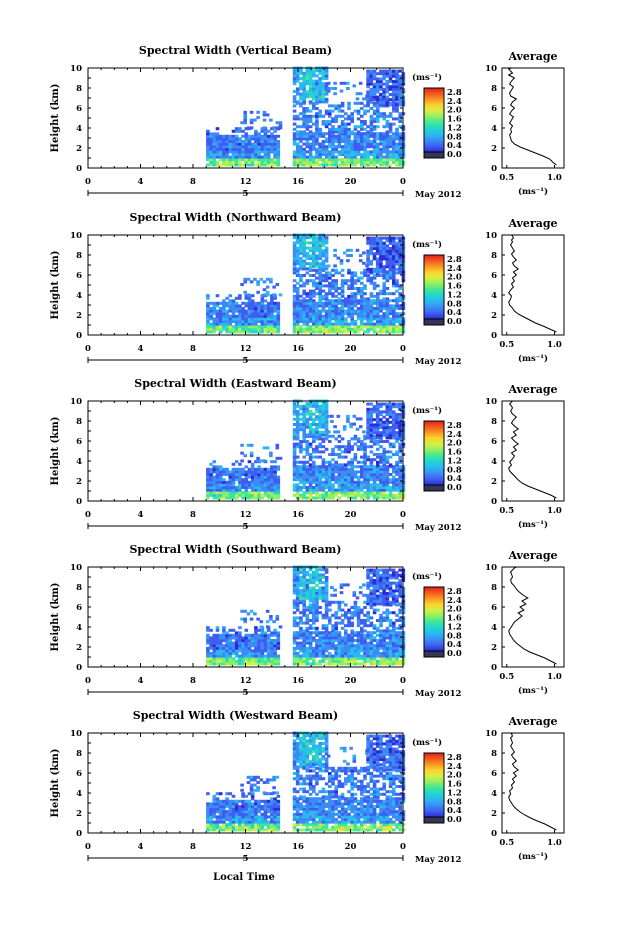 Image resolution: width=618 pixels, height=929 pixels. What do you see at coordinates (306, 781) in the screenshot?
I see `heatmap-cells` at bounding box center [306, 781].